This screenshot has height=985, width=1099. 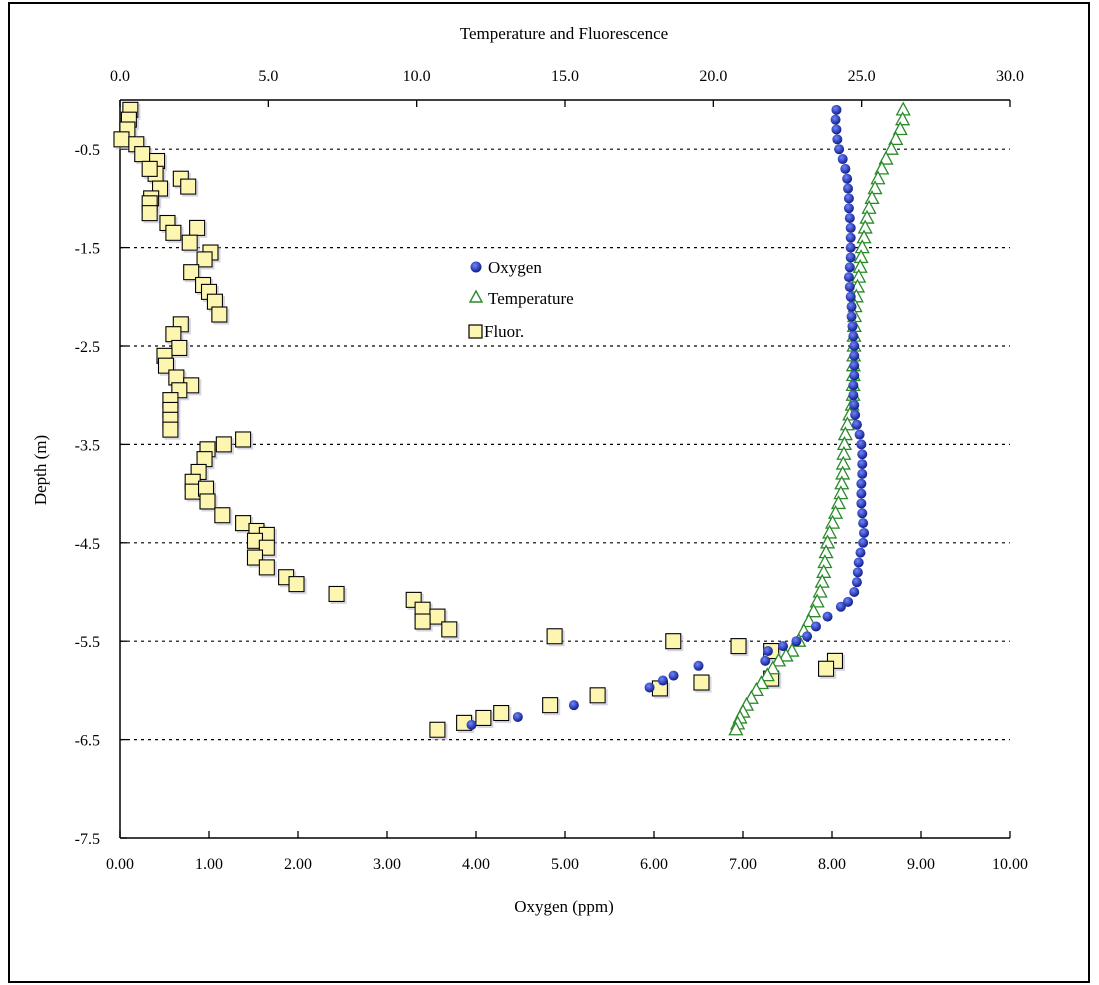 I want to click on bottom-tick-label: 9.00, so click(x=921, y=864).